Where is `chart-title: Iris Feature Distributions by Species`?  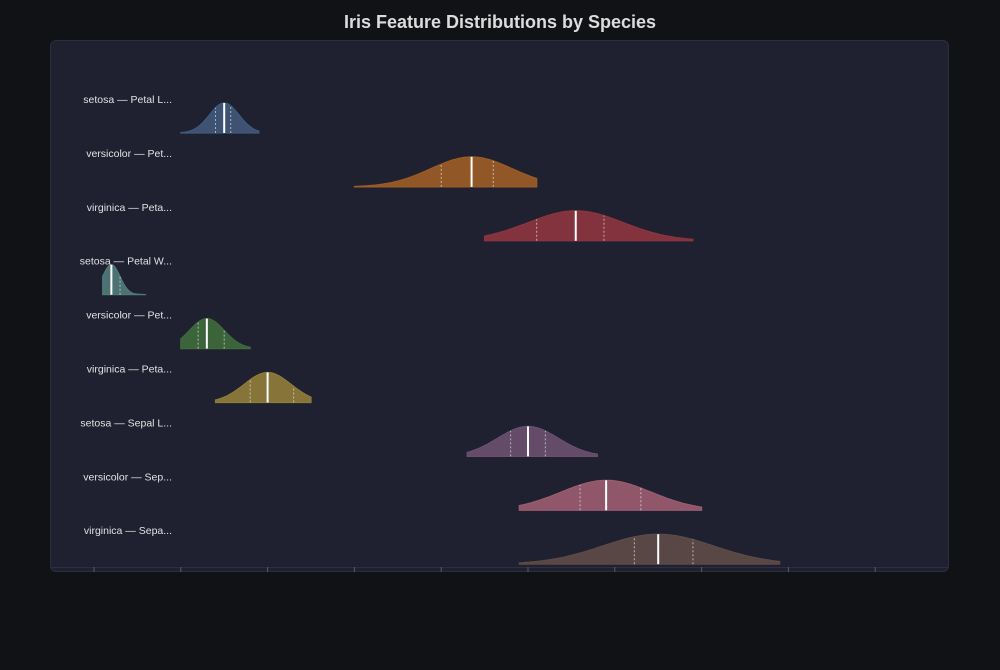 chart-title: Iris Feature Distributions by Species is located at coordinates (500, 22).